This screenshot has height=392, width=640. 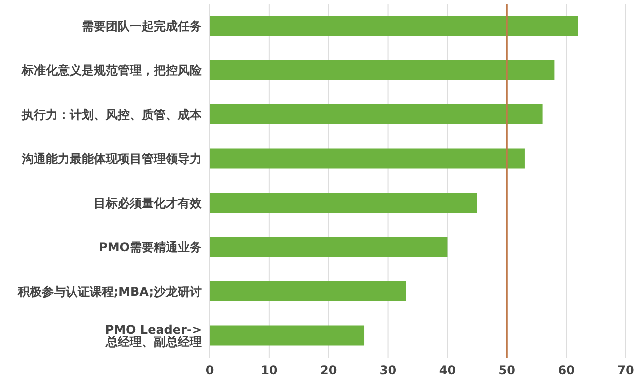 I want to click on x-tick-label: 20, so click(x=329, y=371).